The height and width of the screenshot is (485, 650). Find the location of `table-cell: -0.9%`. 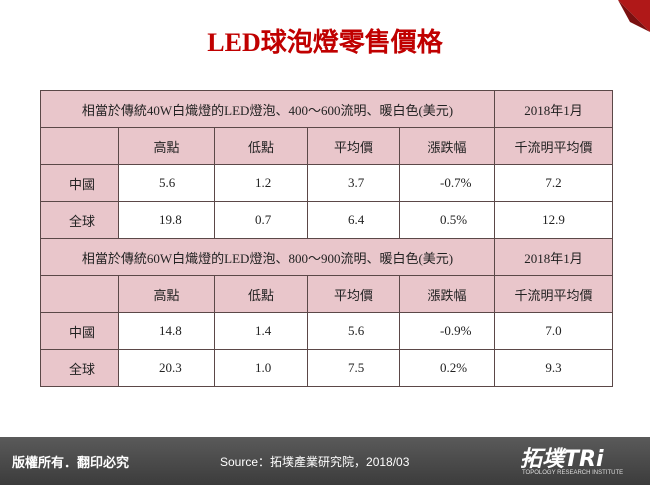

table-cell: -0.9% is located at coordinates (447, 331).